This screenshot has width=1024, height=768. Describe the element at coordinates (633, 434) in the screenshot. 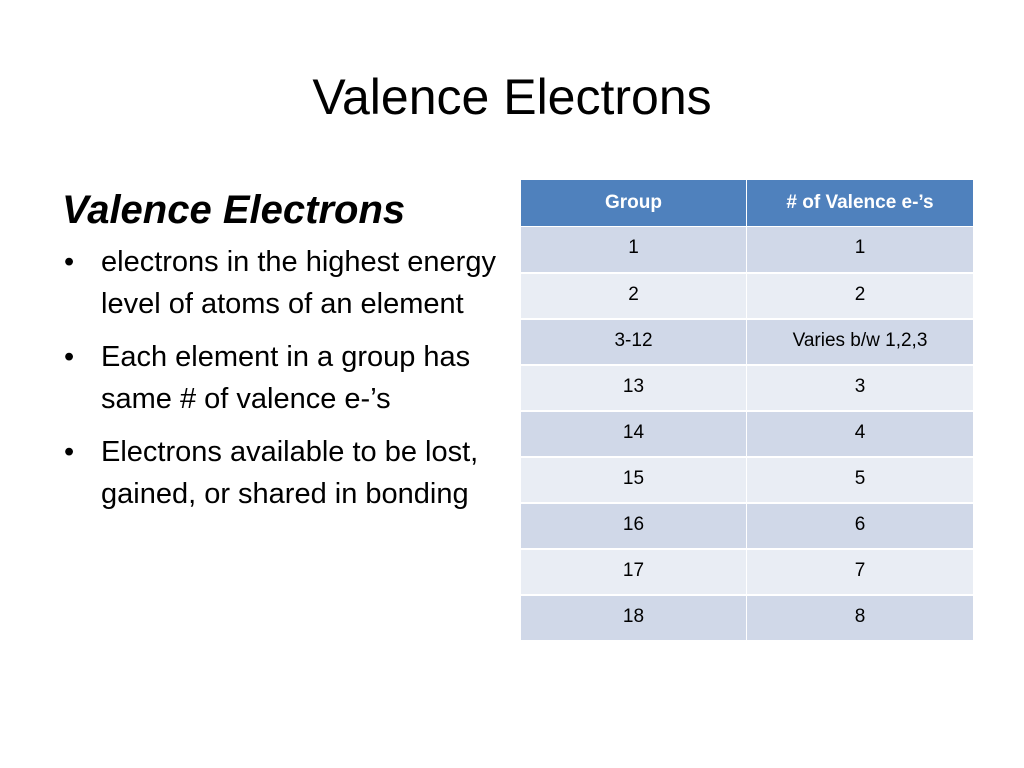

I see `table-cell-group: 14` at that location.